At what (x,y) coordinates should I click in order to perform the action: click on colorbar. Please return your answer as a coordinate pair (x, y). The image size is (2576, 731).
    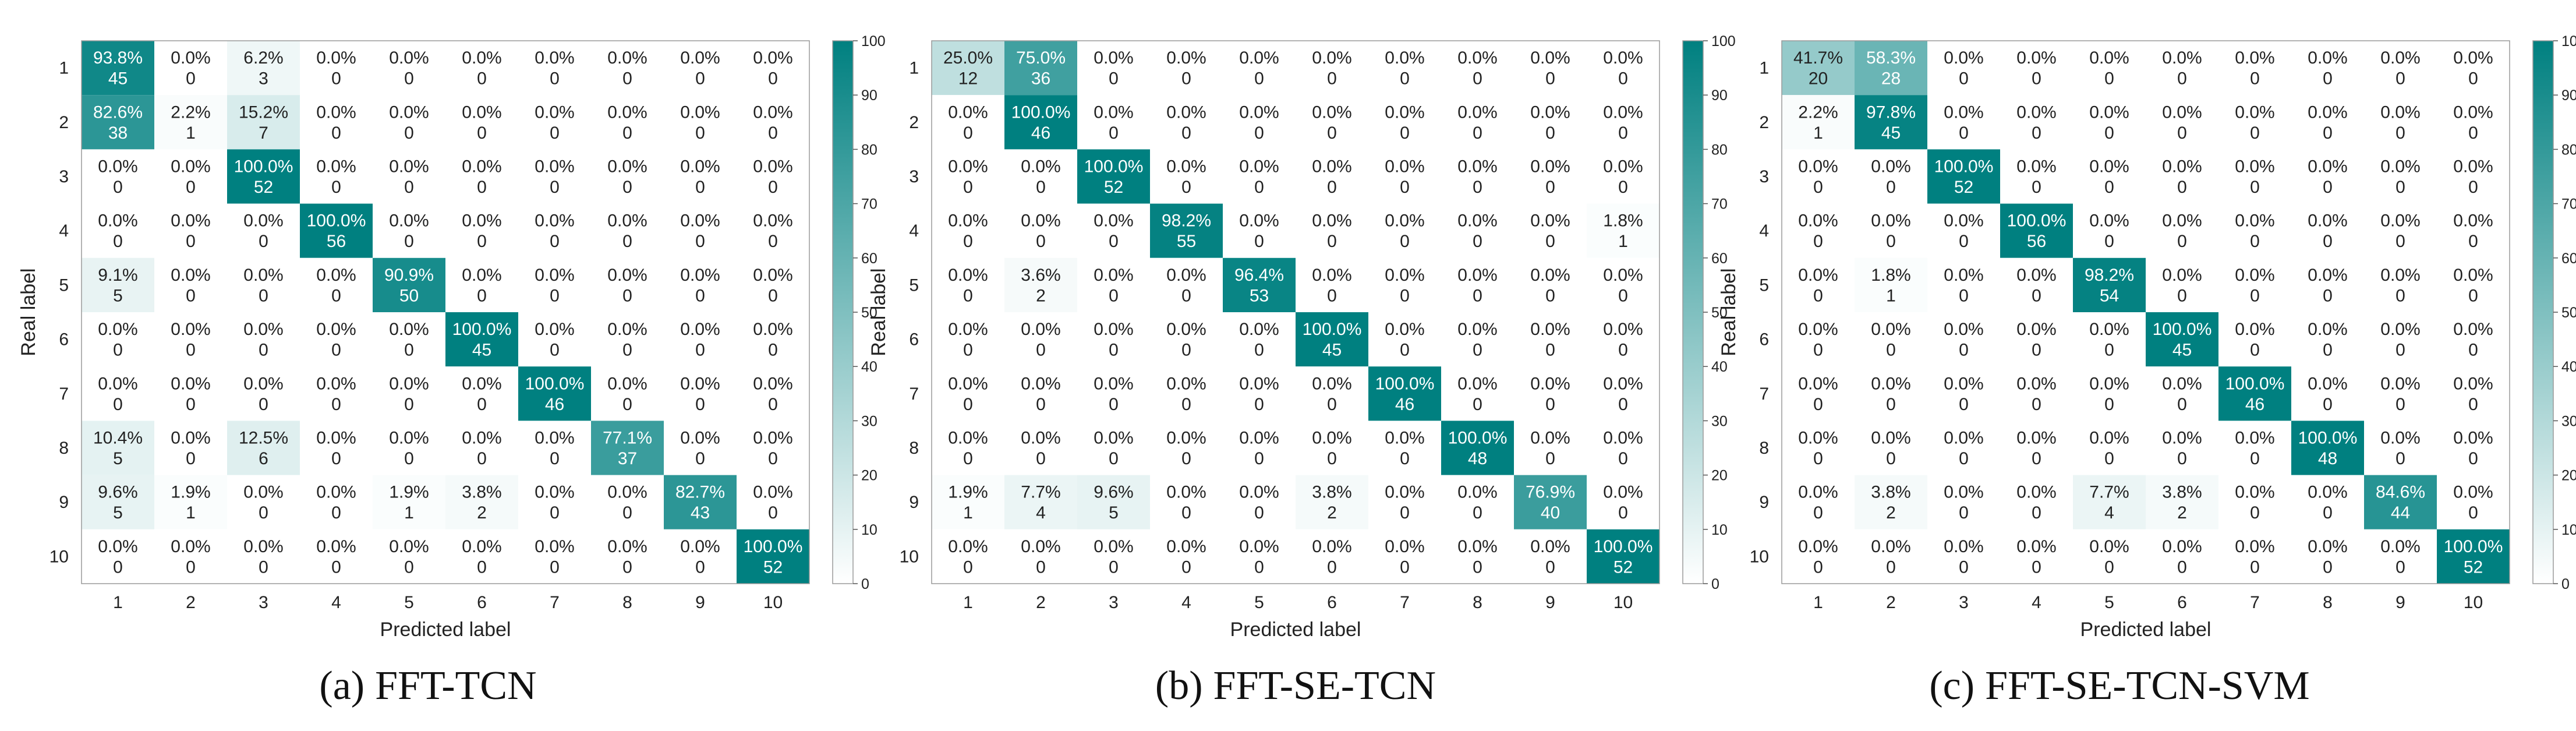
    Looking at the image, I should click on (2543, 312).